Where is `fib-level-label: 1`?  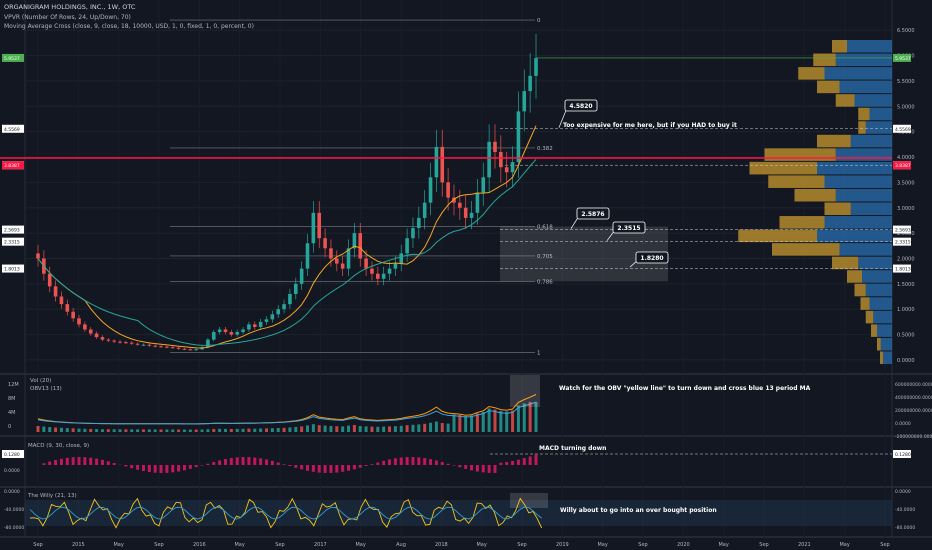 fib-level-label: 1 is located at coordinates (539, 353).